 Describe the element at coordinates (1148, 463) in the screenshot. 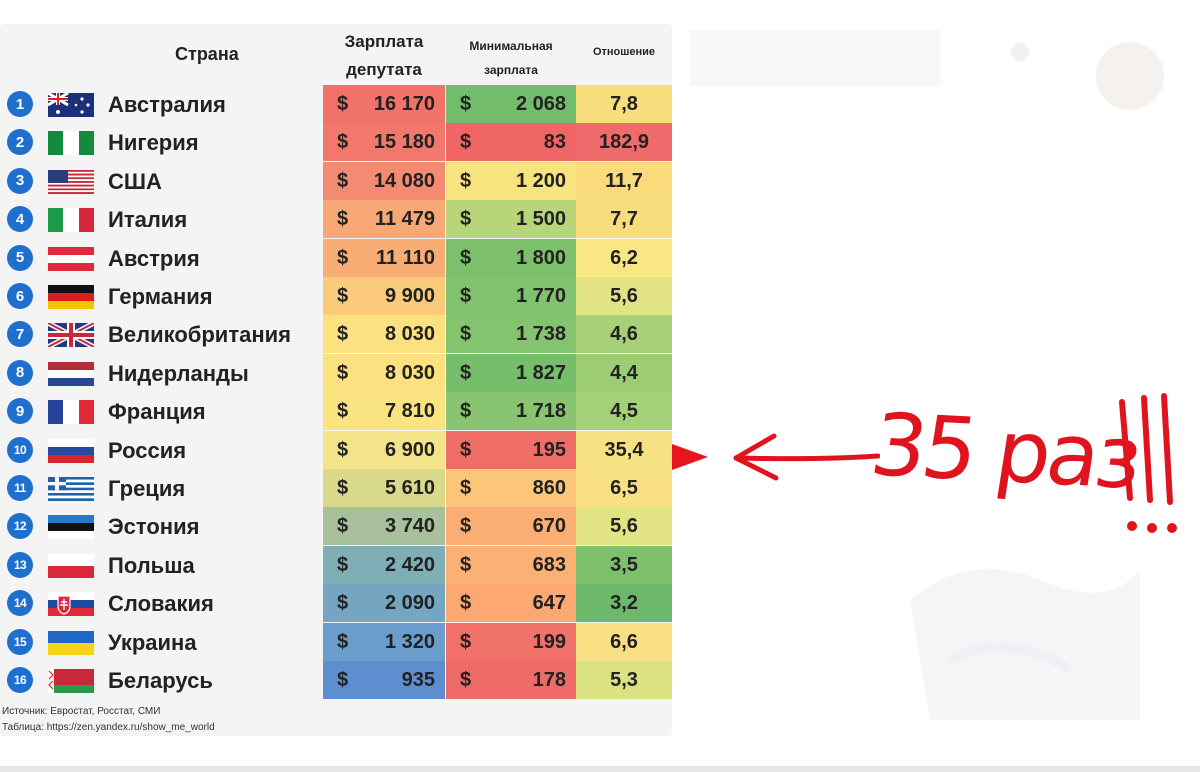

I see `exclamation-marks` at that location.